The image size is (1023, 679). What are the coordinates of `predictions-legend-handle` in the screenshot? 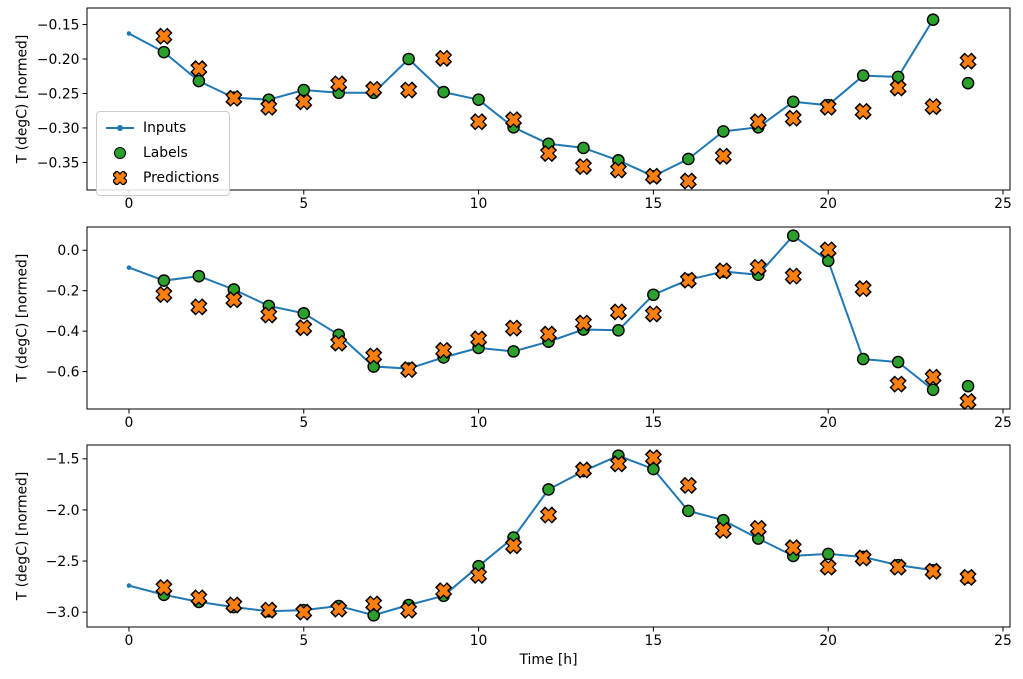 It's located at (120, 178).